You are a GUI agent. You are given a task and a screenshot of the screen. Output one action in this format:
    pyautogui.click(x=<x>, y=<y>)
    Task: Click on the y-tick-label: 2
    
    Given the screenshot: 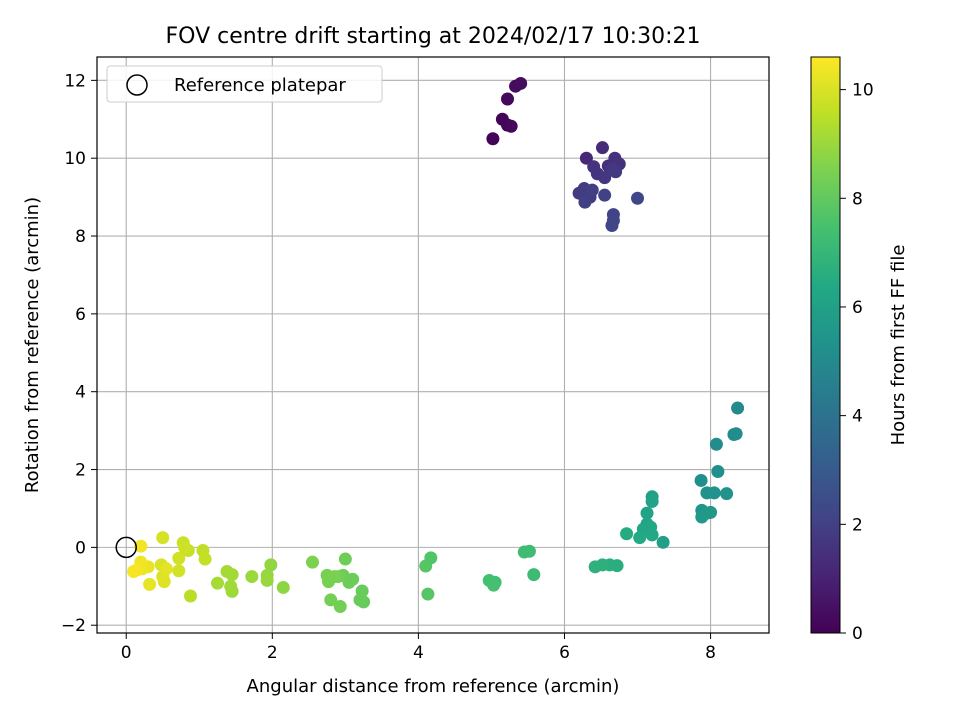 What is the action you would take?
    pyautogui.click(x=80, y=471)
    